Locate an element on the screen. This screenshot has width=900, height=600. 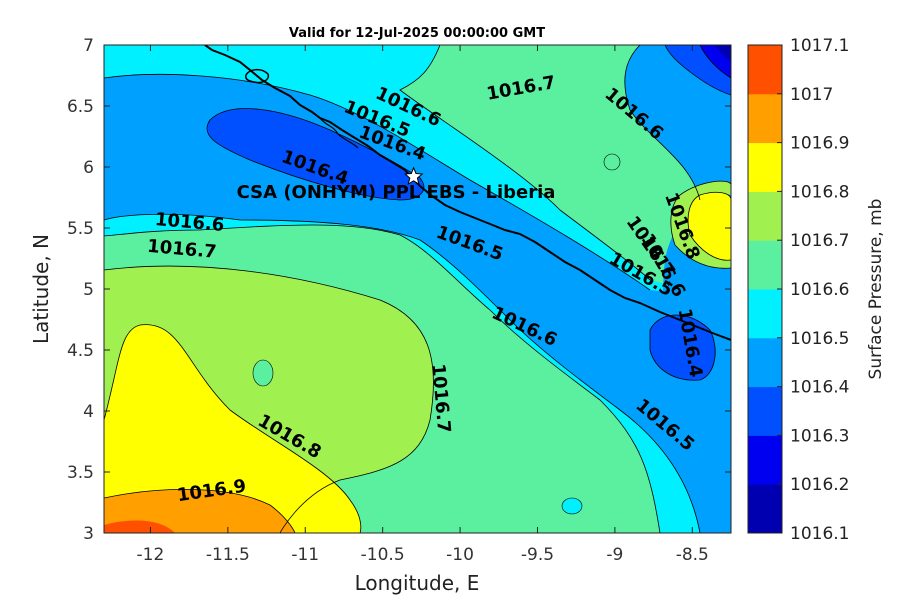
coastline-inlet is located at coordinates (339, 133).